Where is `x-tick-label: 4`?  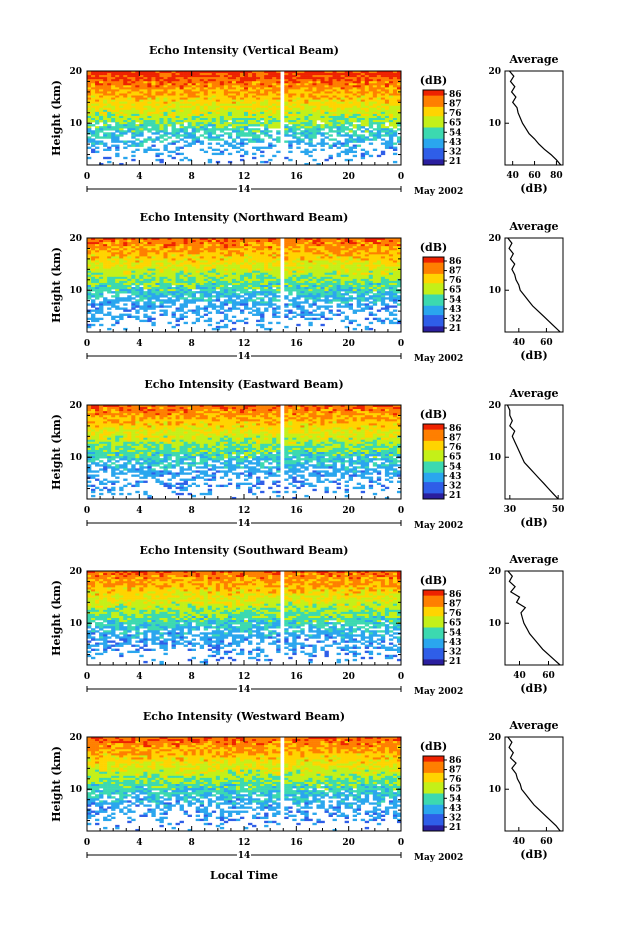 x-tick-label: 4 is located at coordinates (139, 177).